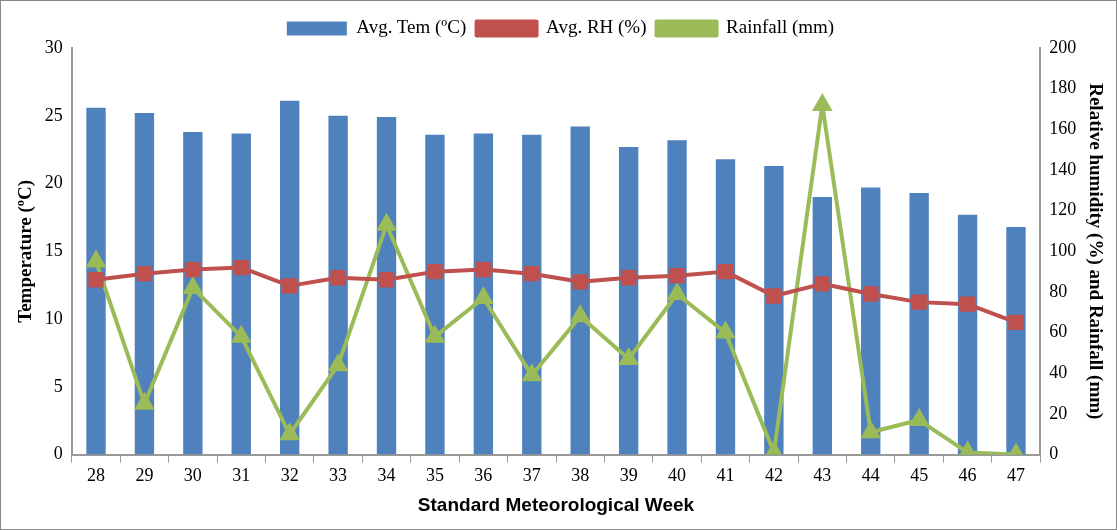  I want to click on x-tick-label: 32, so click(289, 475).